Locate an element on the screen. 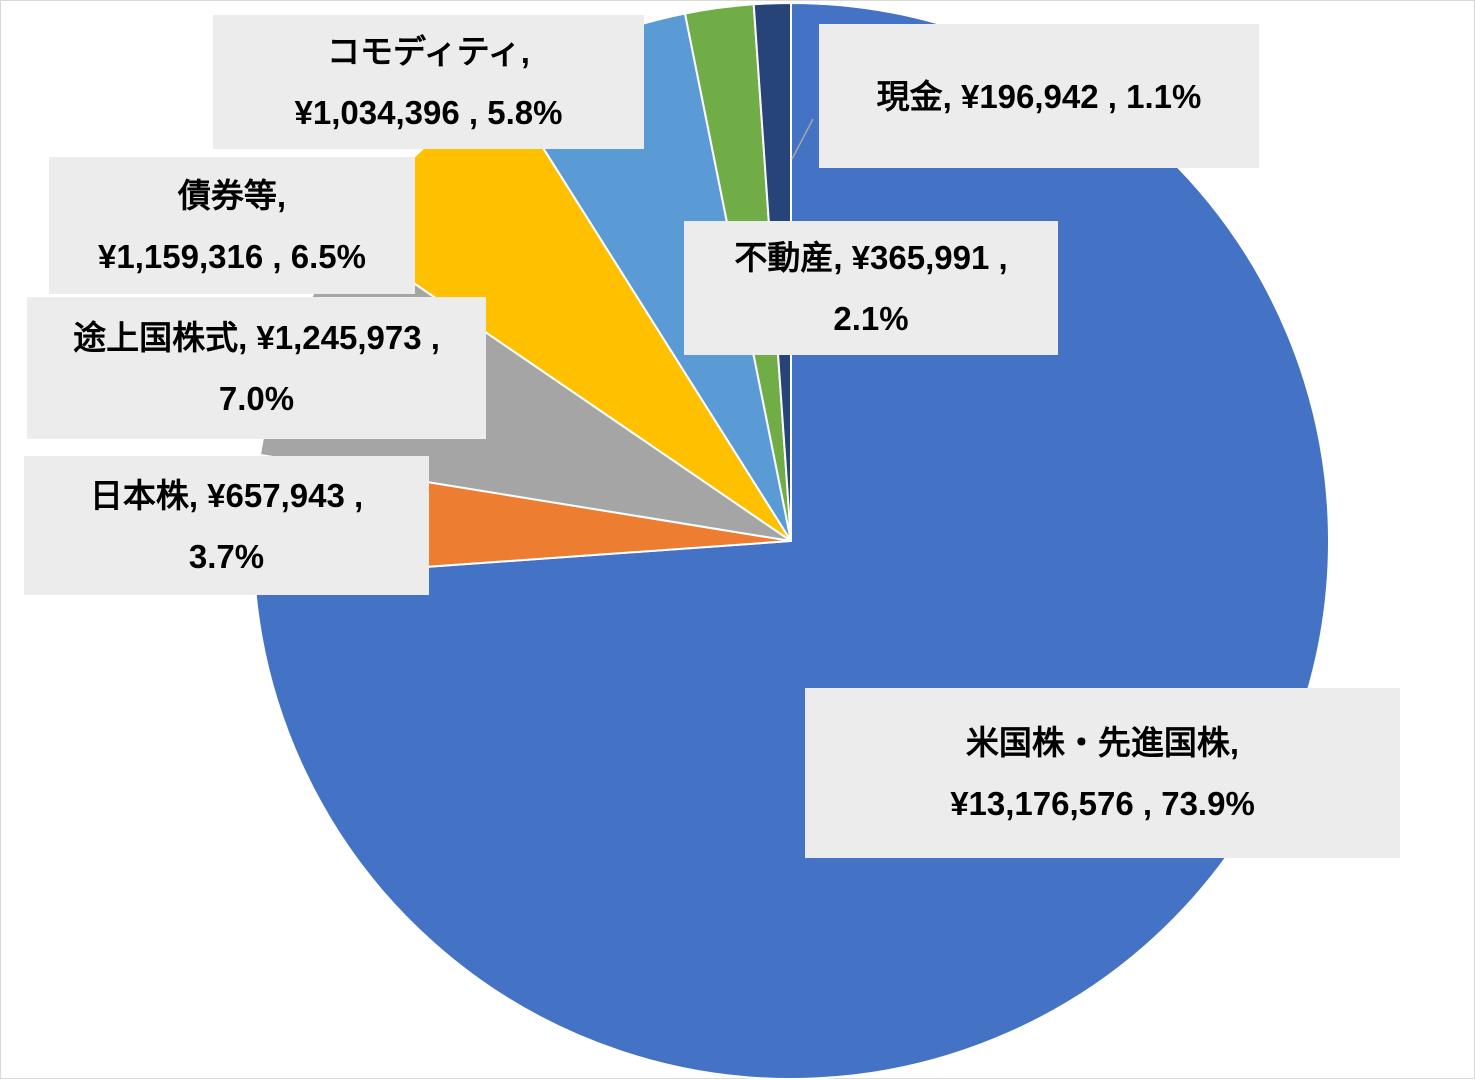 The width and height of the screenshot is (1475, 1080). label-us-developed-stocks: 米国株・先進国株, ¥13,176,576 , 73.9% is located at coordinates (1102, 773).